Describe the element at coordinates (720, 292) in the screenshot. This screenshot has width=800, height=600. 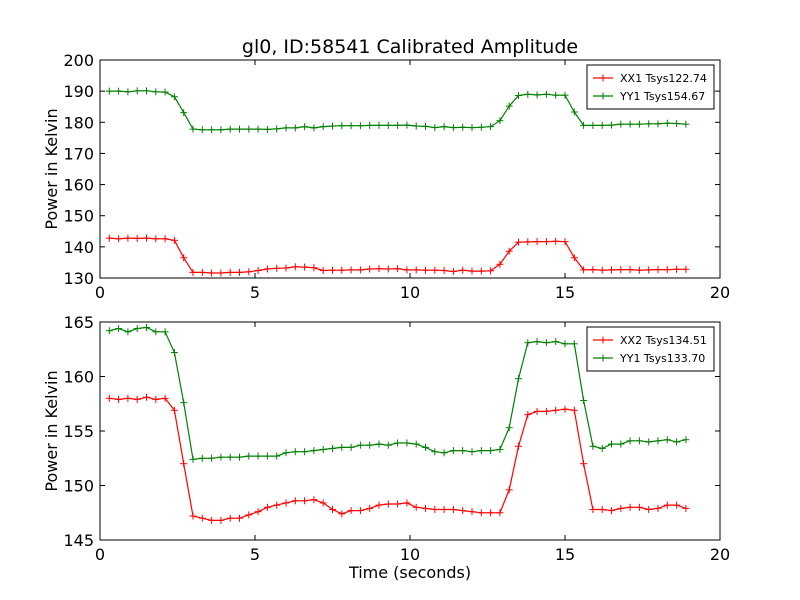
I see `x-tick-label: 20` at that location.